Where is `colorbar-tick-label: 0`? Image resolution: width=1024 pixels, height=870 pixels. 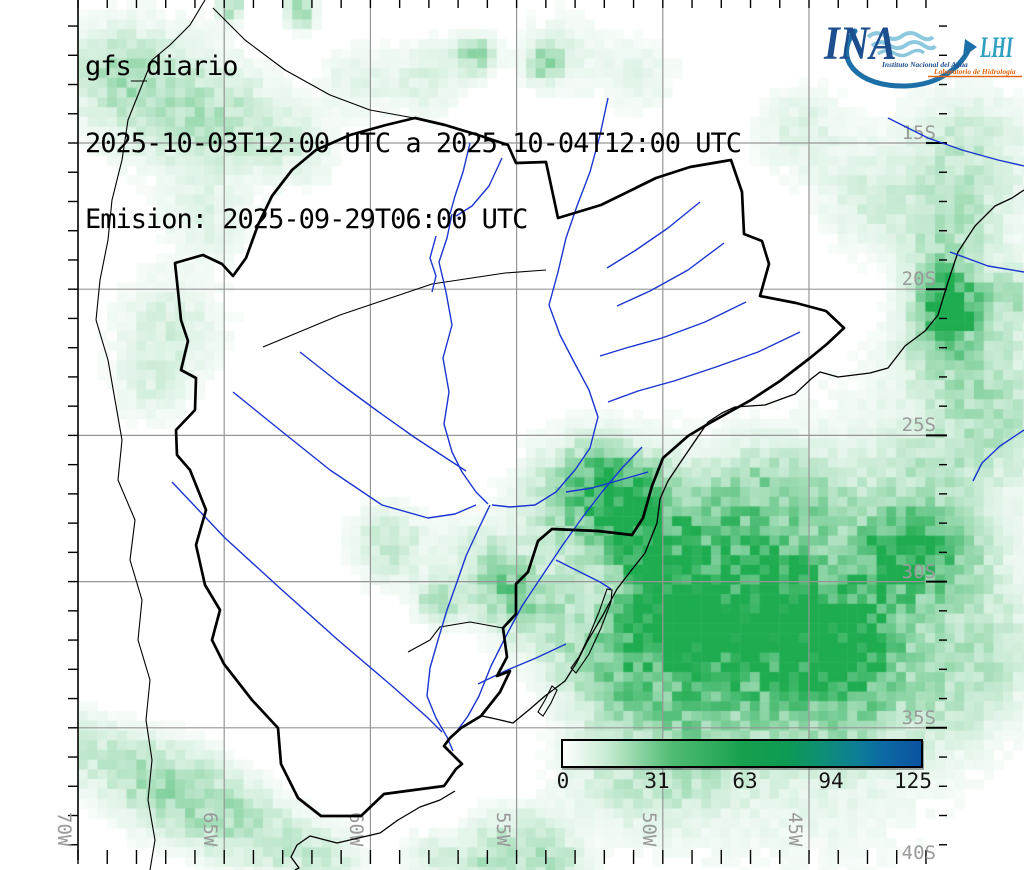 colorbar-tick-label: 0 is located at coordinates (563, 781).